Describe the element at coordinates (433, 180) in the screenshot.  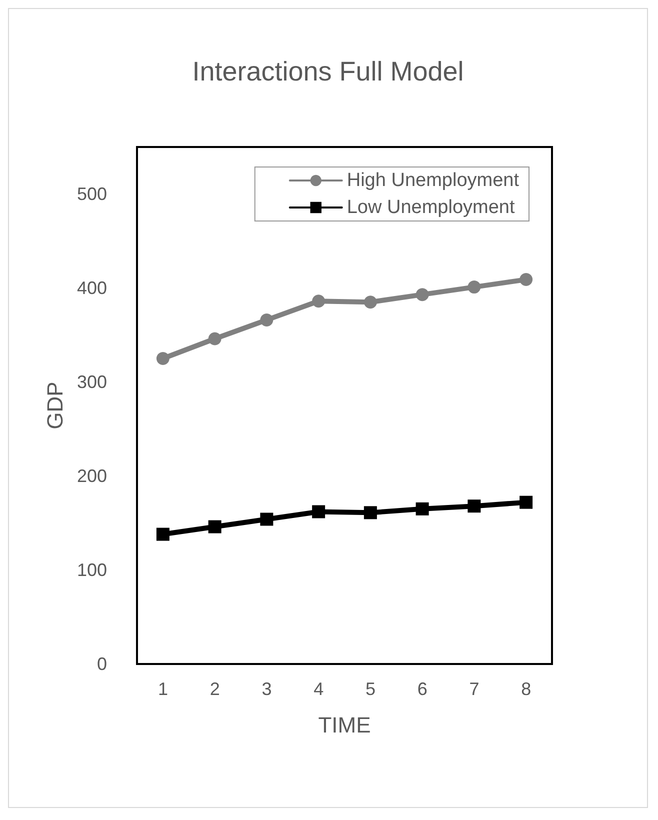
I see `legend-label: High Unemployment` at that location.